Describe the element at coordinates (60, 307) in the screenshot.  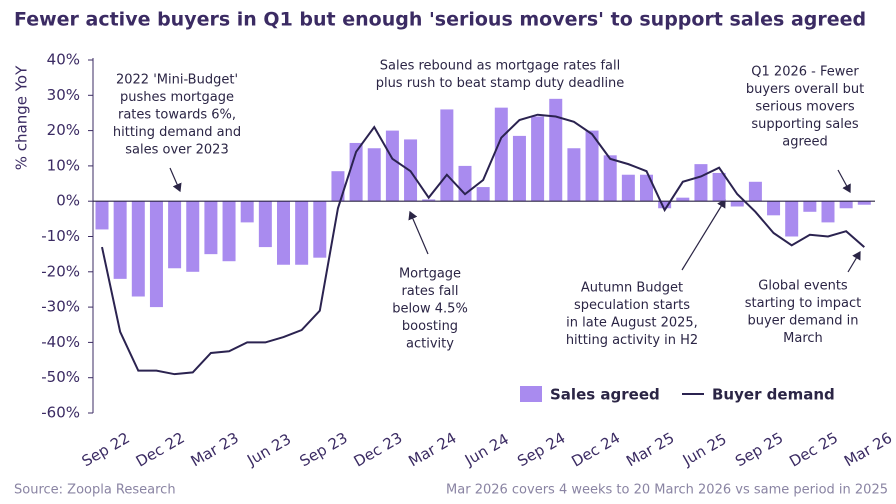
I see `y-tick-label: -30%` at that location.